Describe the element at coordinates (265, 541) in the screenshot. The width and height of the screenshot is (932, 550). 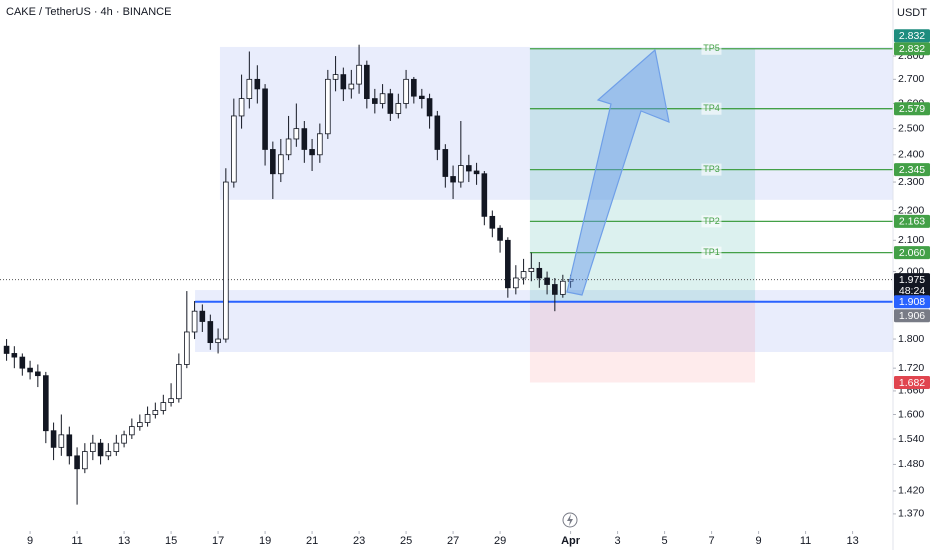
I see `x-tick-label: 19` at that location.